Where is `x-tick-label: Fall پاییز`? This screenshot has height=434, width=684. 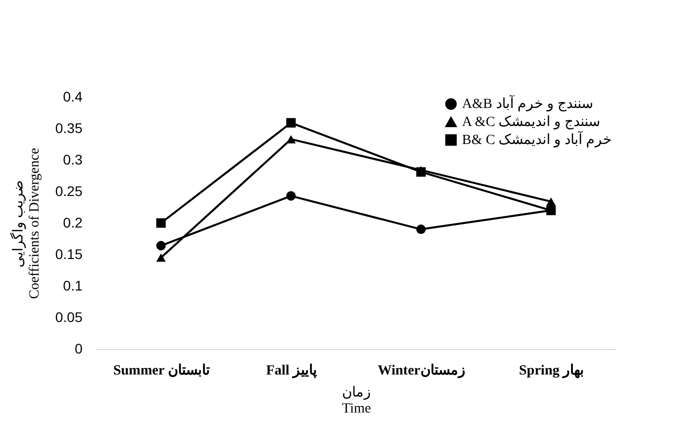 x-tick-label: Fall پاییز is located at coordinates (291, 371).